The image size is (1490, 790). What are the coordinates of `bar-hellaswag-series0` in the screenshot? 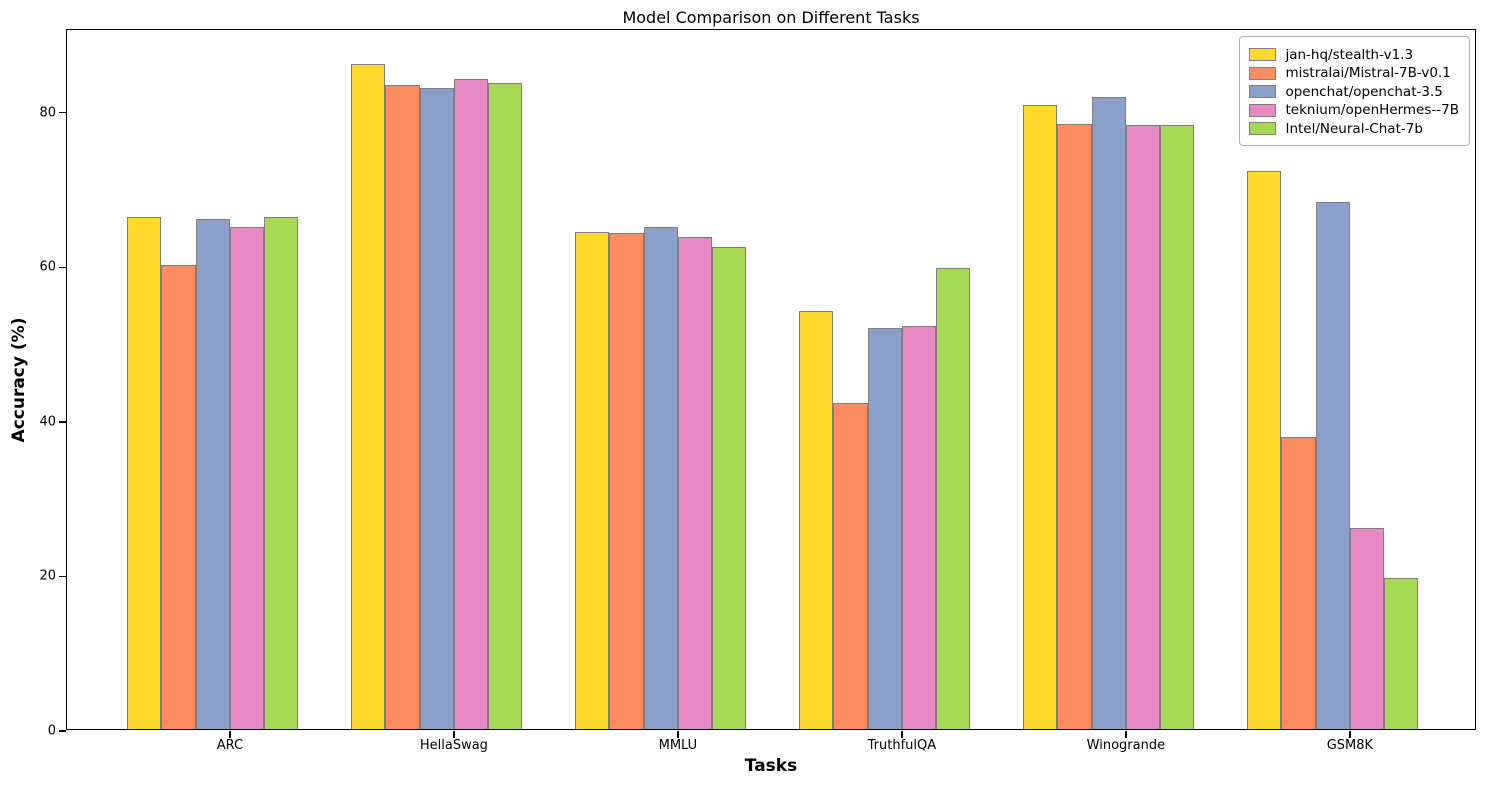 It's located at (368, 396).